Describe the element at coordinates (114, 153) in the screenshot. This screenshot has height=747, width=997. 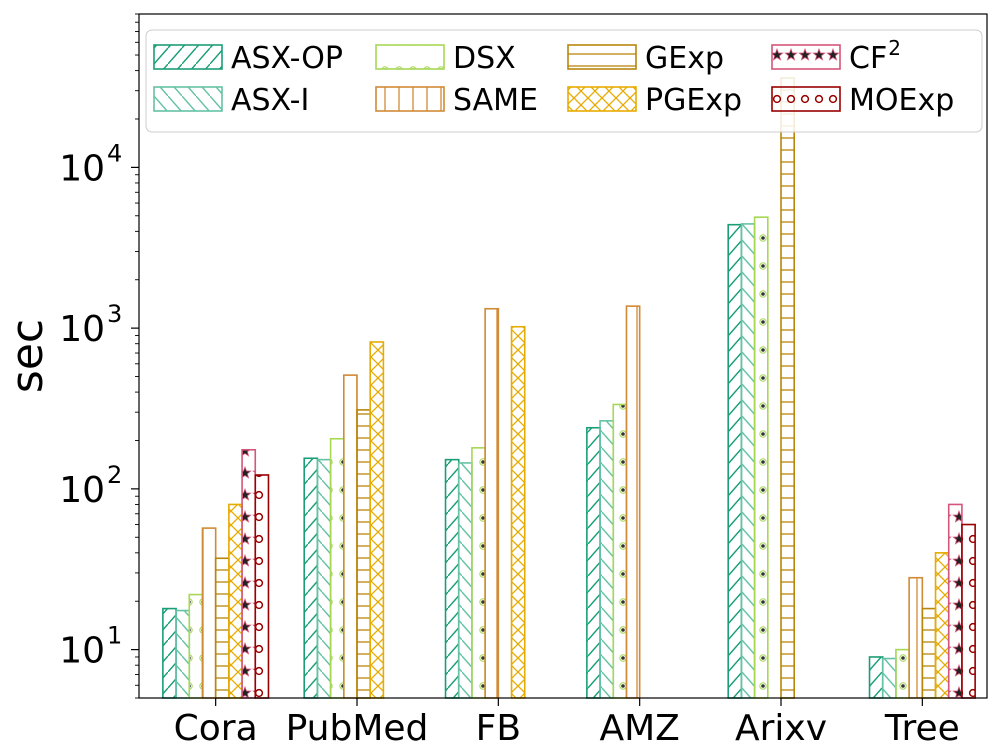
I see `y-tick-exponent: 4` at that location.